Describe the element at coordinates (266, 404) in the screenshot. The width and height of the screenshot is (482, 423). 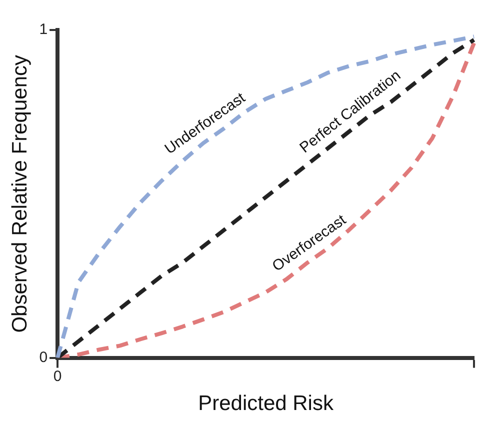
I see `x-axis-title: Predicted Risk` at that location.